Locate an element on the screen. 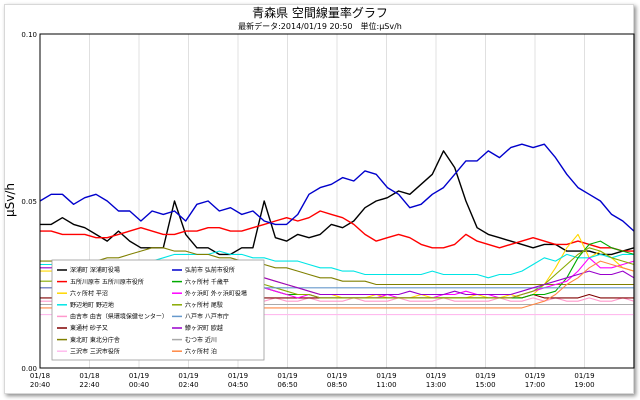 The image size is (640, 400). y-tick-label: 0.00 is located at coordinates (29, 369).